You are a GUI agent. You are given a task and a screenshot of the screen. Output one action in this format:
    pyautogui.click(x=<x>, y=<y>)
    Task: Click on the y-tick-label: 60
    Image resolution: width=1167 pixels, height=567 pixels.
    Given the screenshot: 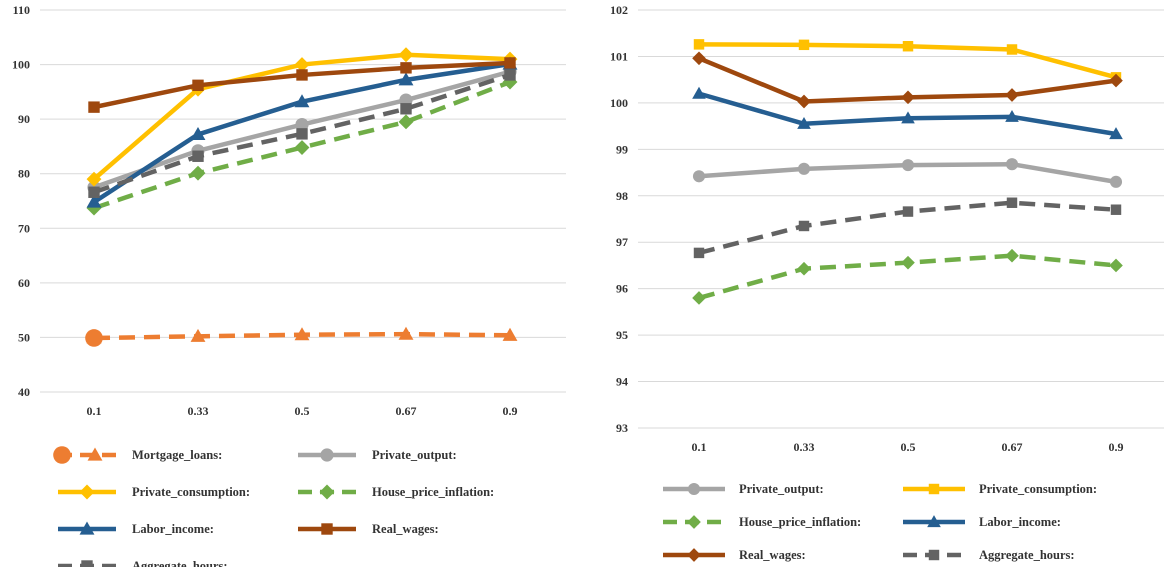 What is the action you would take?
    pyautogui.click(x=24, y=283)
    